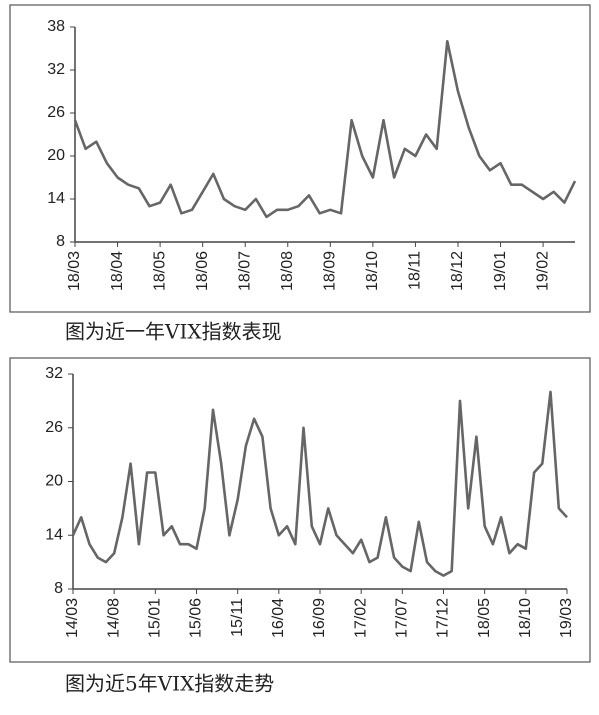 Image resolution: width=599 pixels, height=715 pixels. I want to click on x-tick-label: 14/03, so click(72, 618).